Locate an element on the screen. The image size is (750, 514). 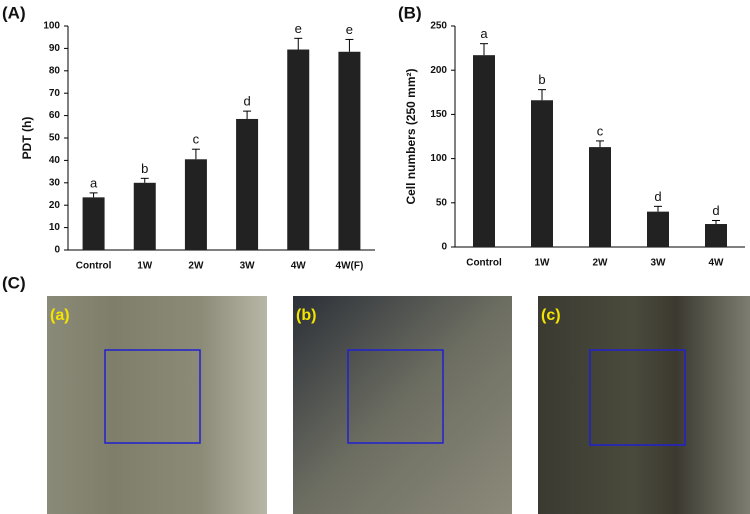
y-tick-label: 80 is located at coordinates (55, 70).